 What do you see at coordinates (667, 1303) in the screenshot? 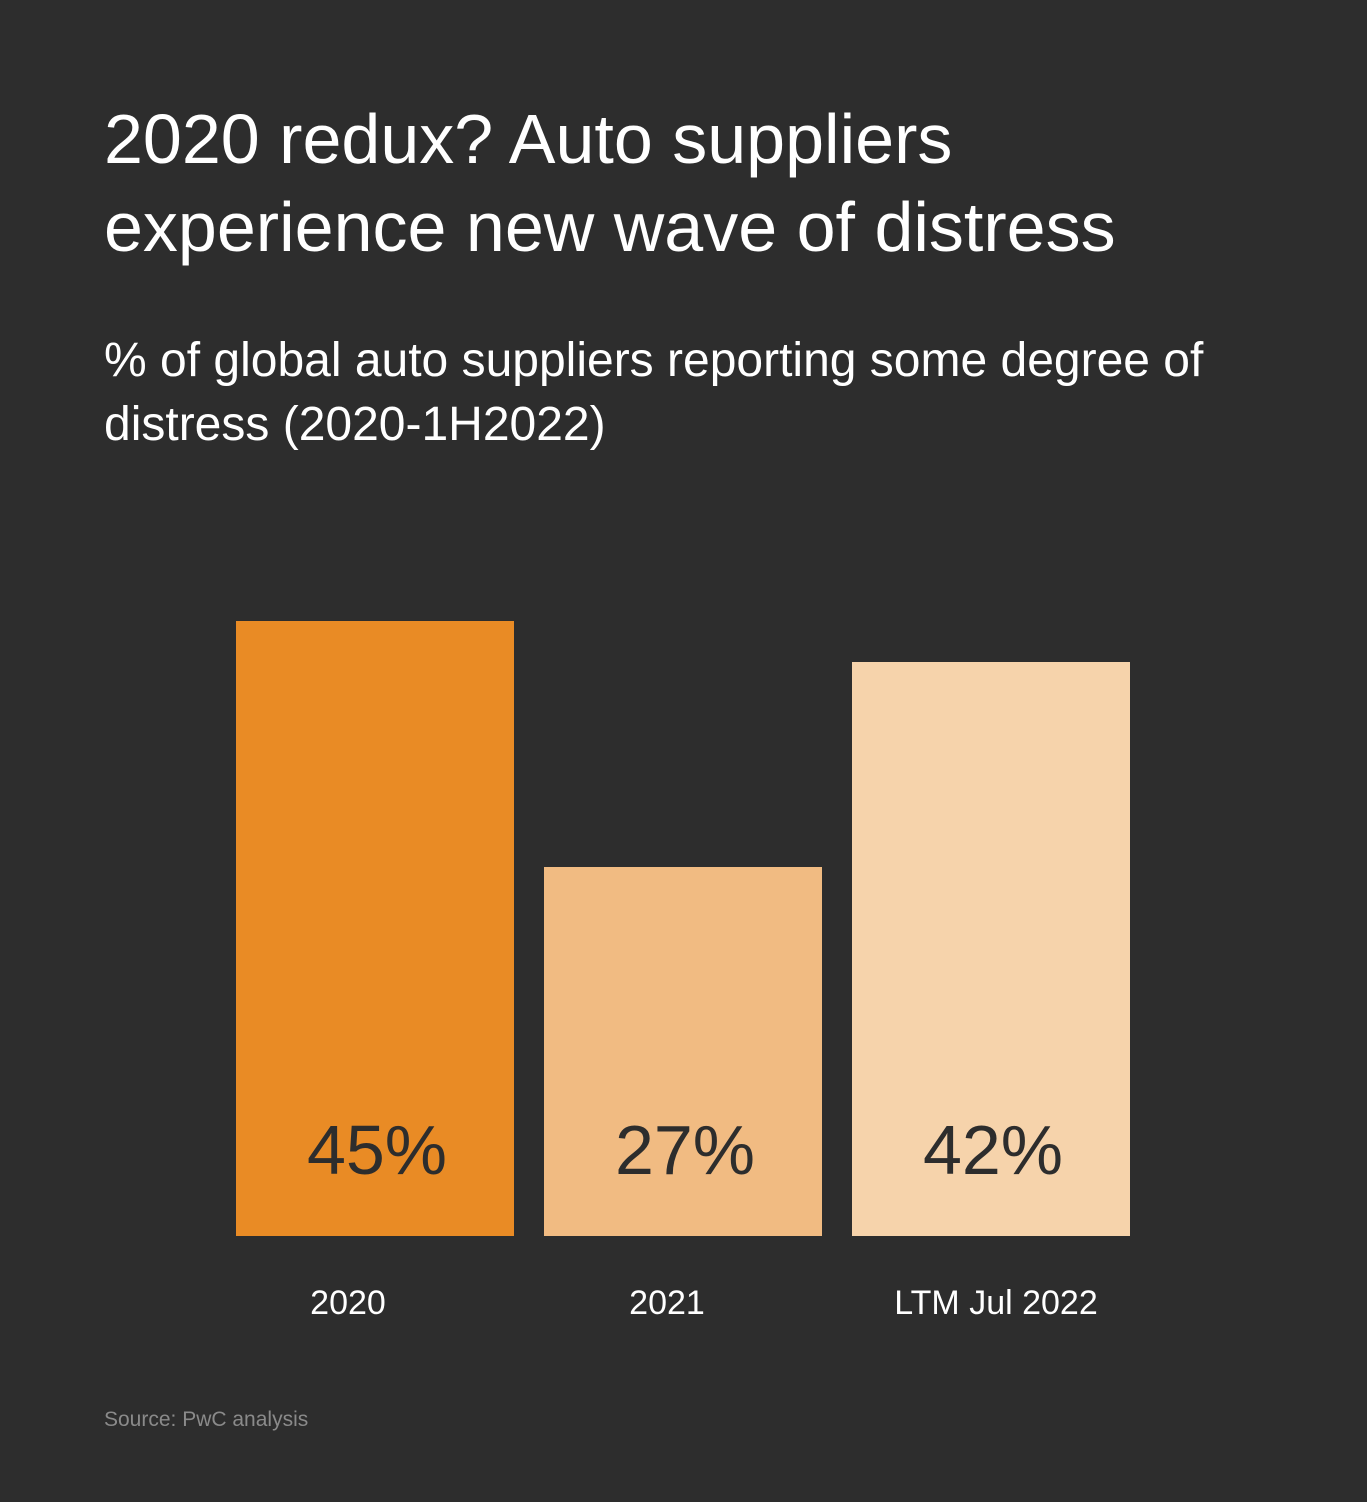
I see `category-label: 2021` at bounding box center [667, 1303].